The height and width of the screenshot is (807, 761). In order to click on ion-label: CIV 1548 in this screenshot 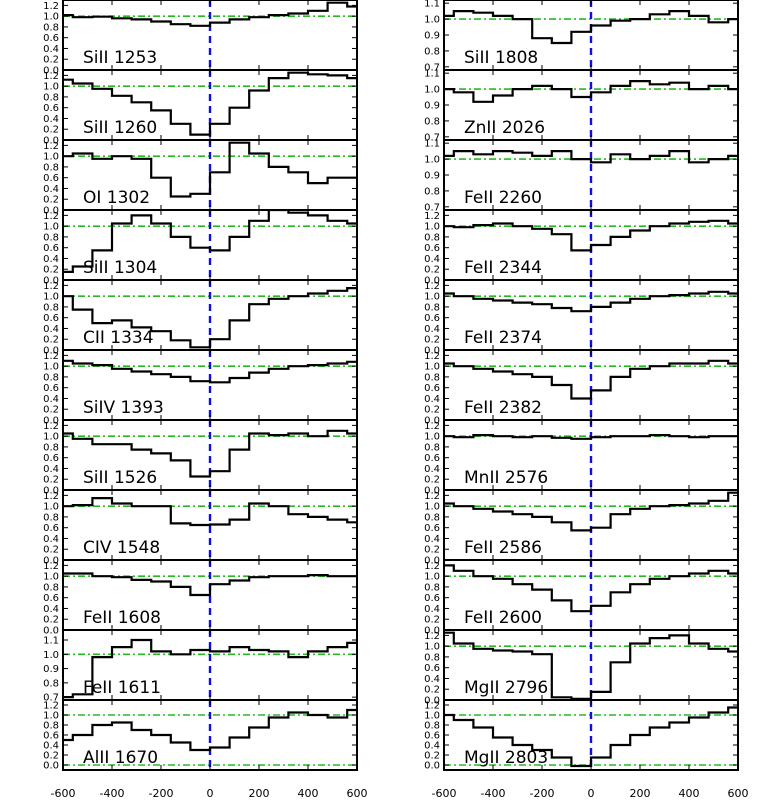, I will do `click(121, 548)`.